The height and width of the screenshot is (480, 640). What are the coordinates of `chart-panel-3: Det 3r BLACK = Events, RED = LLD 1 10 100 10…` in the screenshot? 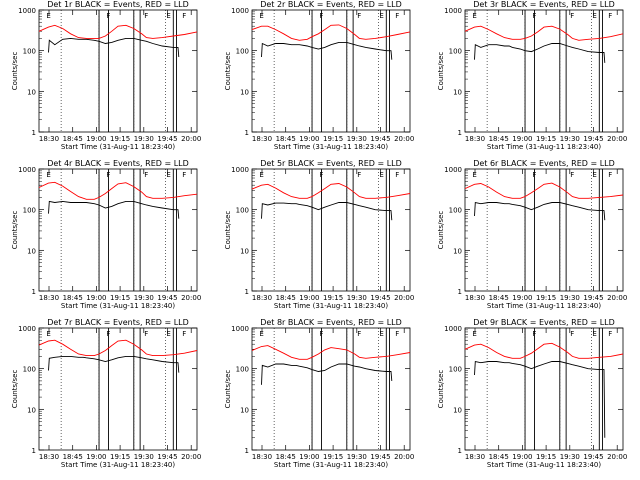 It's located at (532, 75).